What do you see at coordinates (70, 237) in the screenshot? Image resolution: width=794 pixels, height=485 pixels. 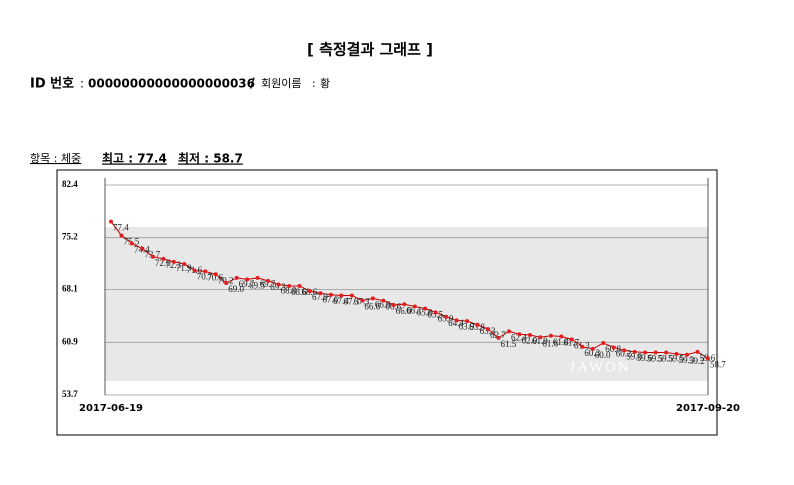 I see `y-tick-label: 75.2` at bounding box center [70, 237].